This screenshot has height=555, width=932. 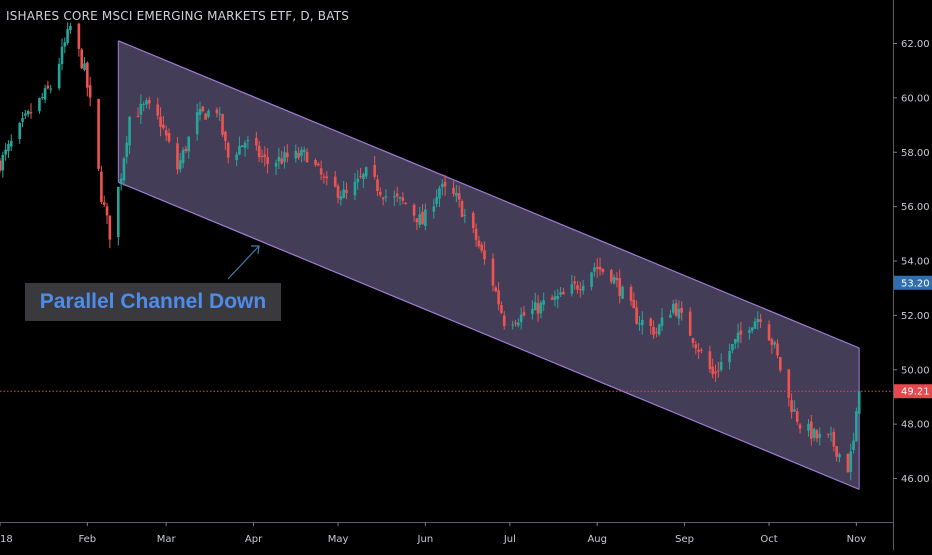 I want to click on time-axis: 2018 Feb Mar Apr May Jun Jul Aug Sep Oct Nov, so click(x=446, y=536).